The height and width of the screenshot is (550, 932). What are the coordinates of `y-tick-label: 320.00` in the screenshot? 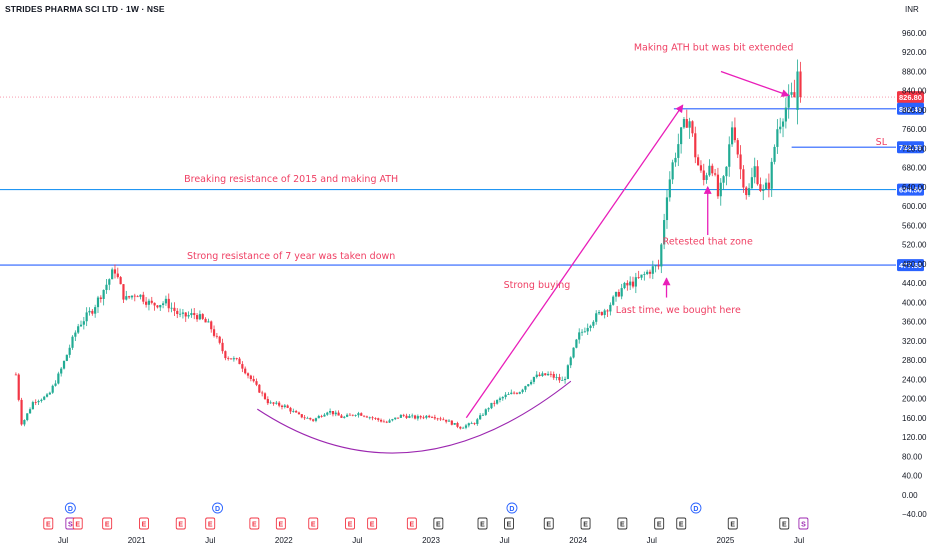 It's located at (914, 341).